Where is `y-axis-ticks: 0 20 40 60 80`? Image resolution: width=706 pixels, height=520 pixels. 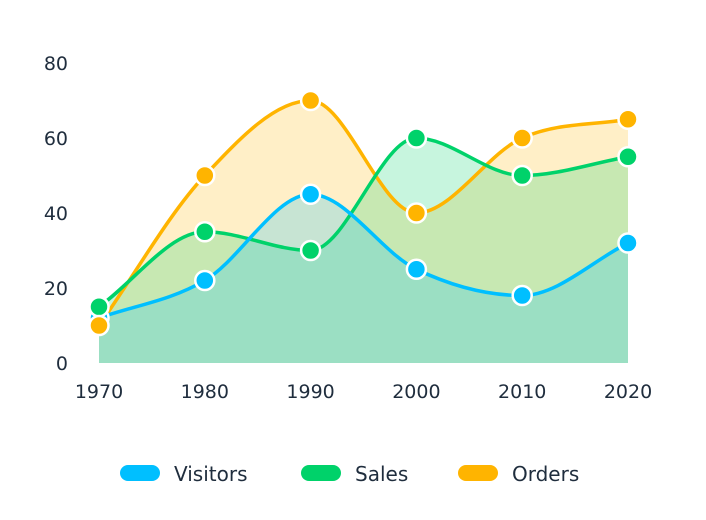
y-axis-ticks: 0 20 40 60 80 is located at coordinates (56, 214).